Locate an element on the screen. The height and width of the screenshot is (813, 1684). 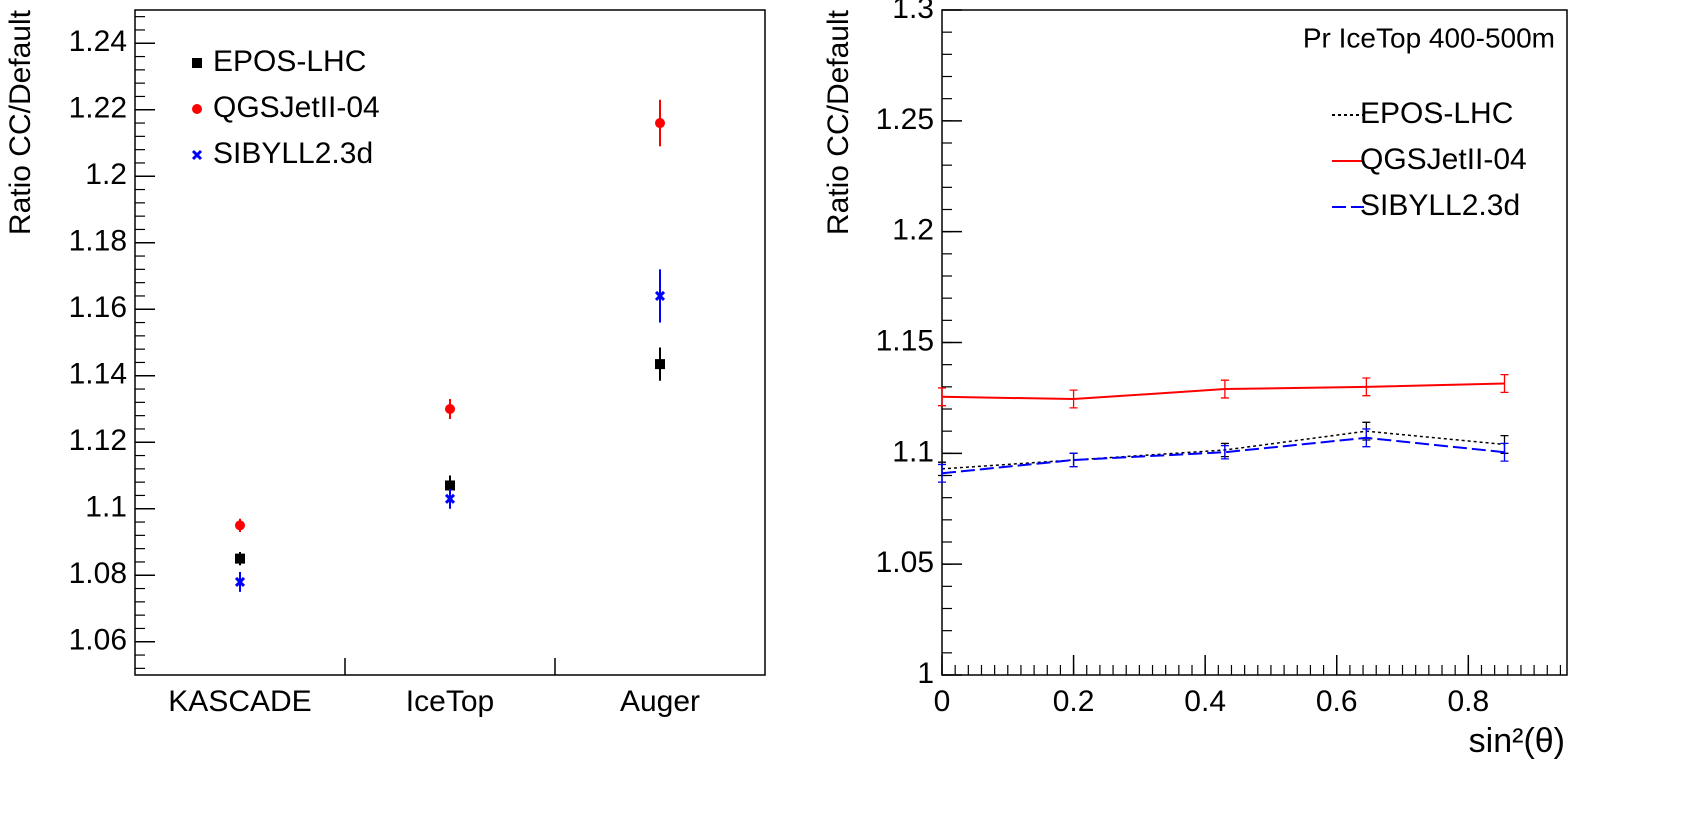
x-axis-label: sin²(θ) is located at coordinates (1517, 741).